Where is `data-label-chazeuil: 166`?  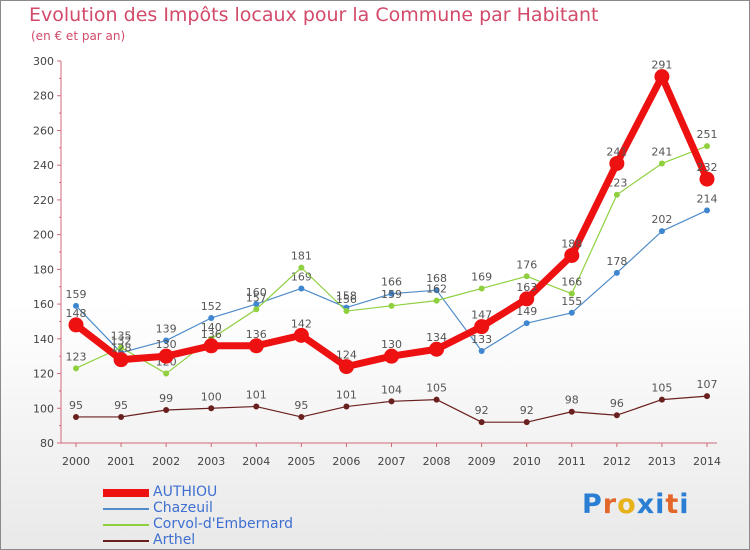 data-label-chazeuil: 166 is located at coordinates (391, 282).